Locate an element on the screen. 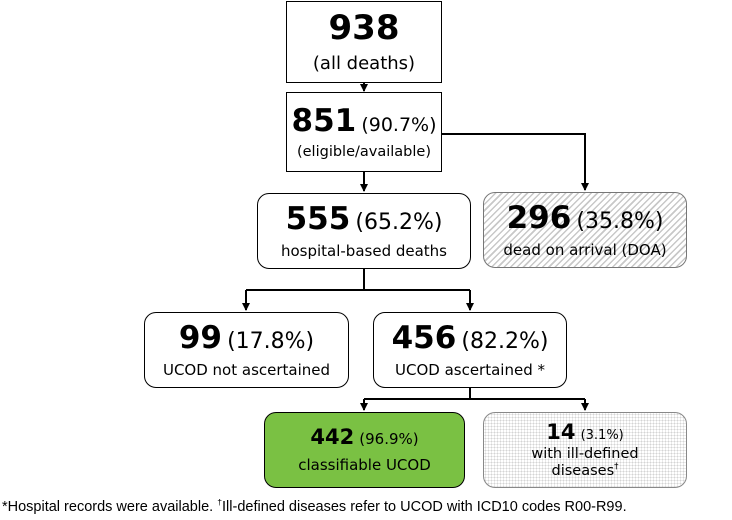 This screenshot has width=732, height=520. node-ill-defined-diseases: 14 (3.1%) with ill-defined diseases† is located at coordinates (585, 450).